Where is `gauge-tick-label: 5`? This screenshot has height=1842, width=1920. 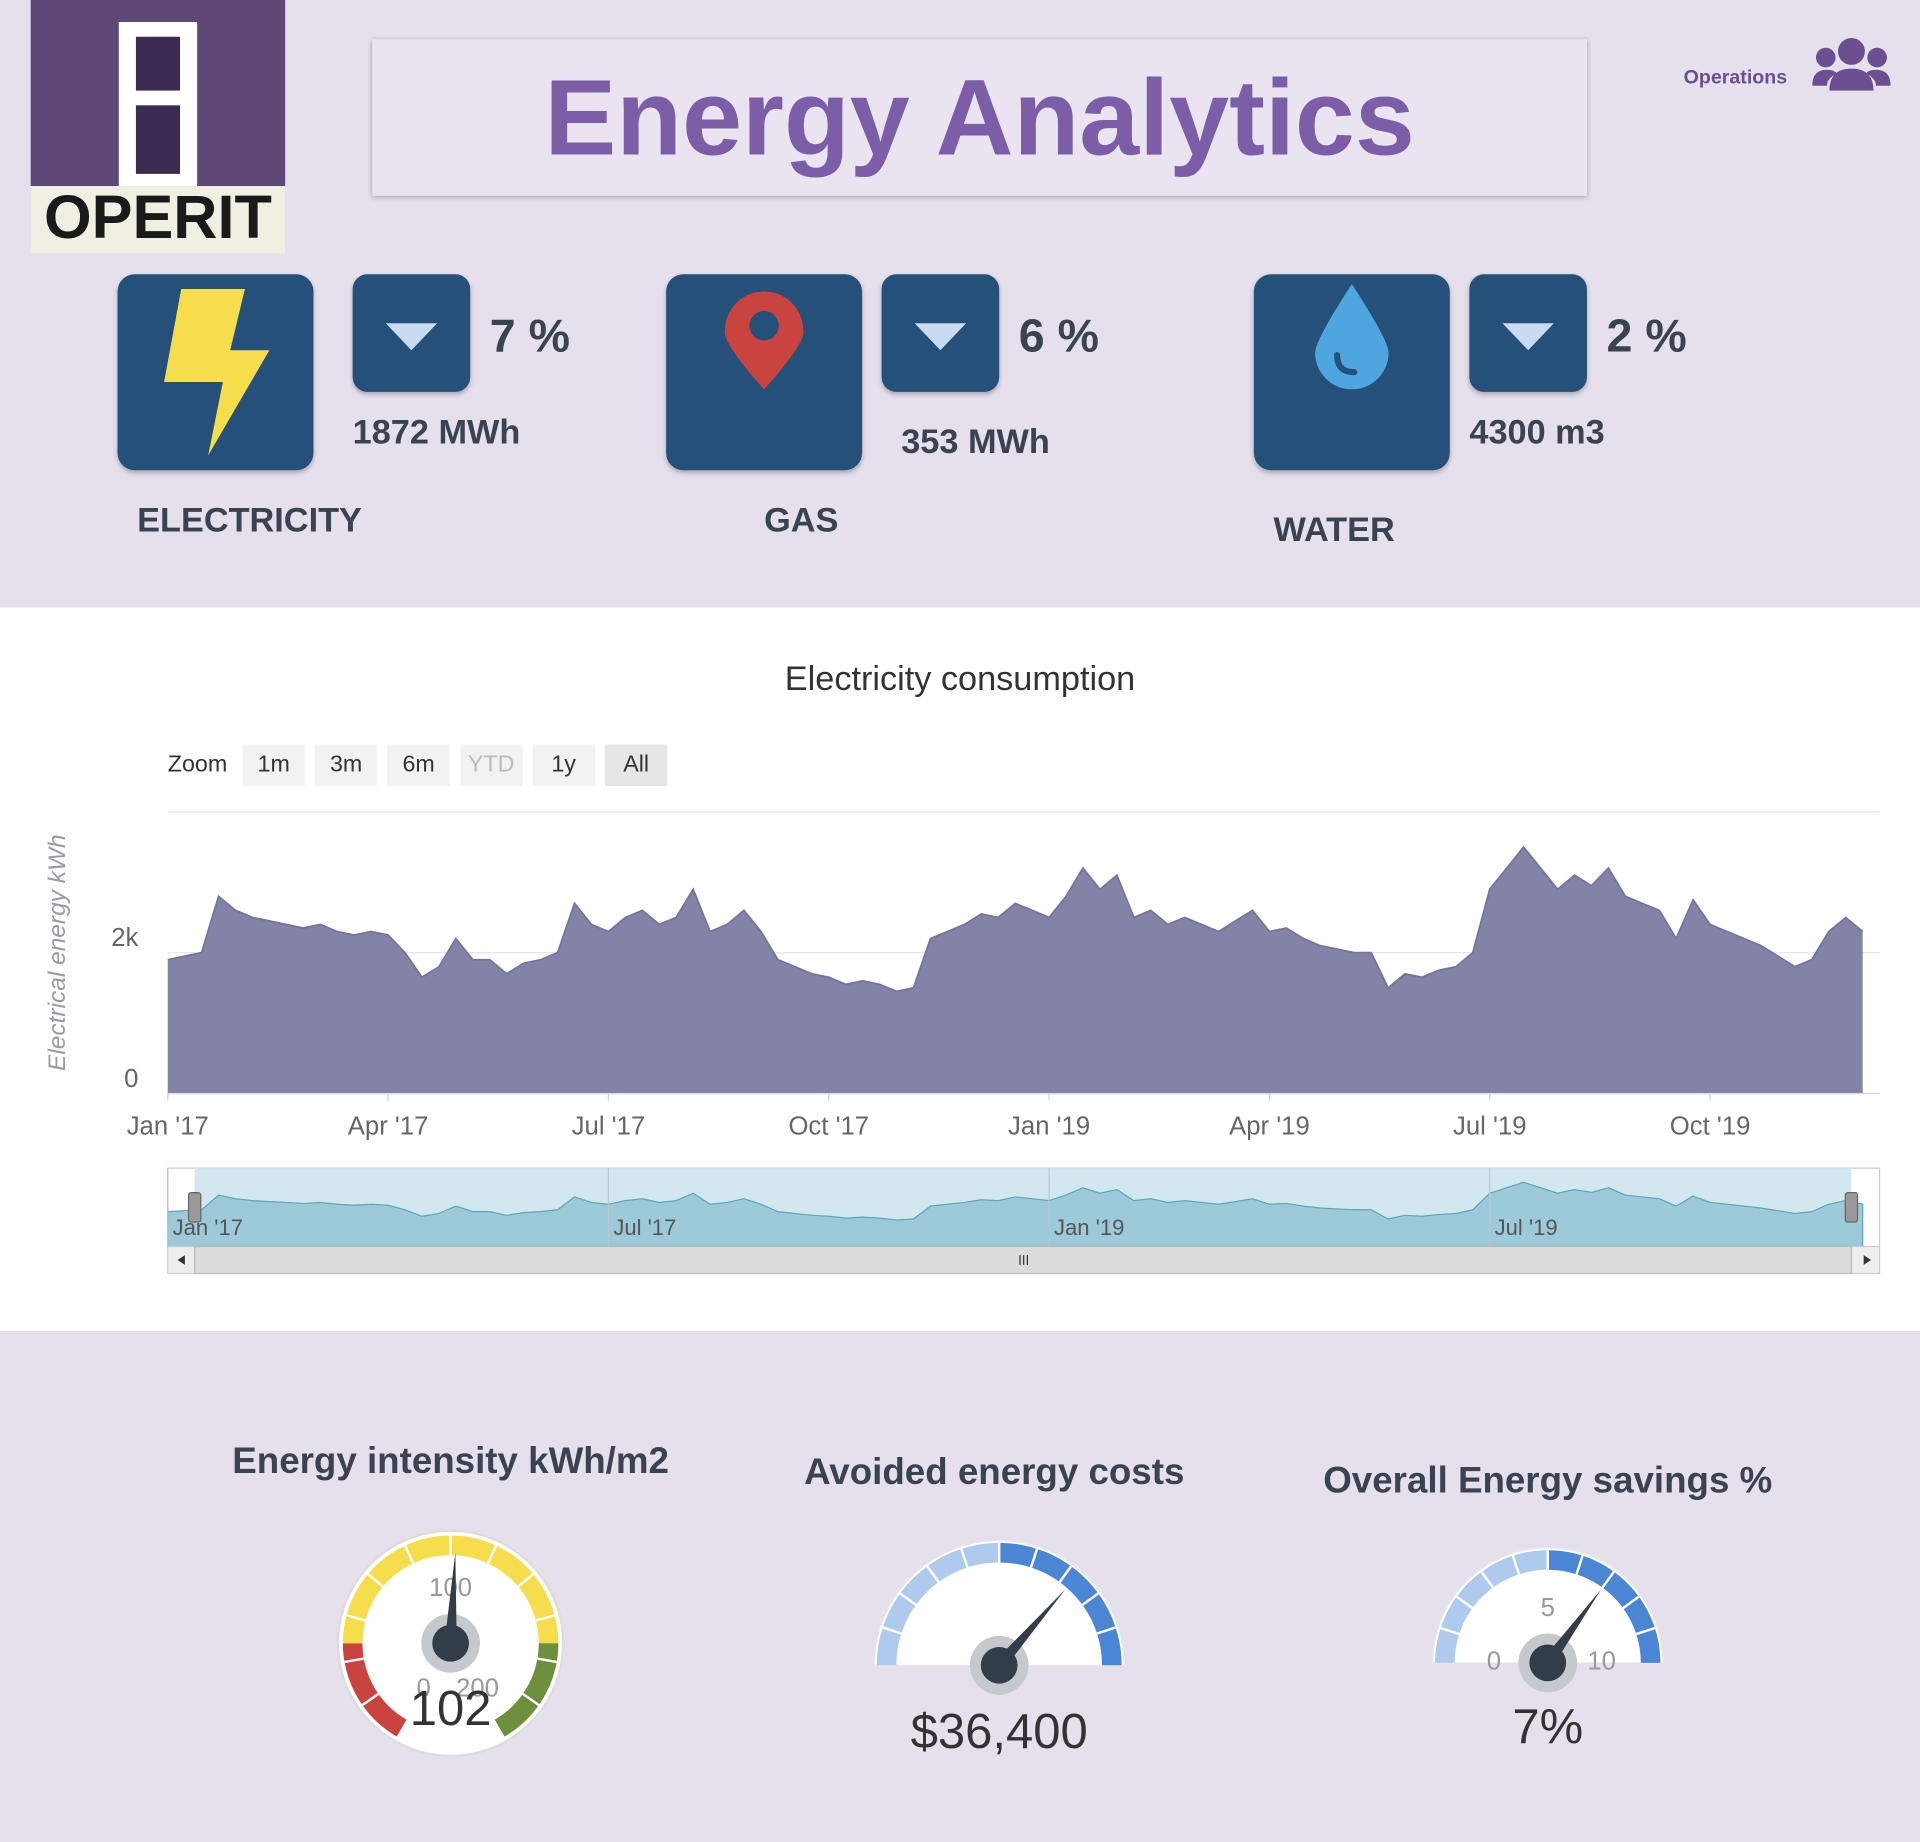 gauge-tick-label: 5 is located at coordinates (1548, 1608).